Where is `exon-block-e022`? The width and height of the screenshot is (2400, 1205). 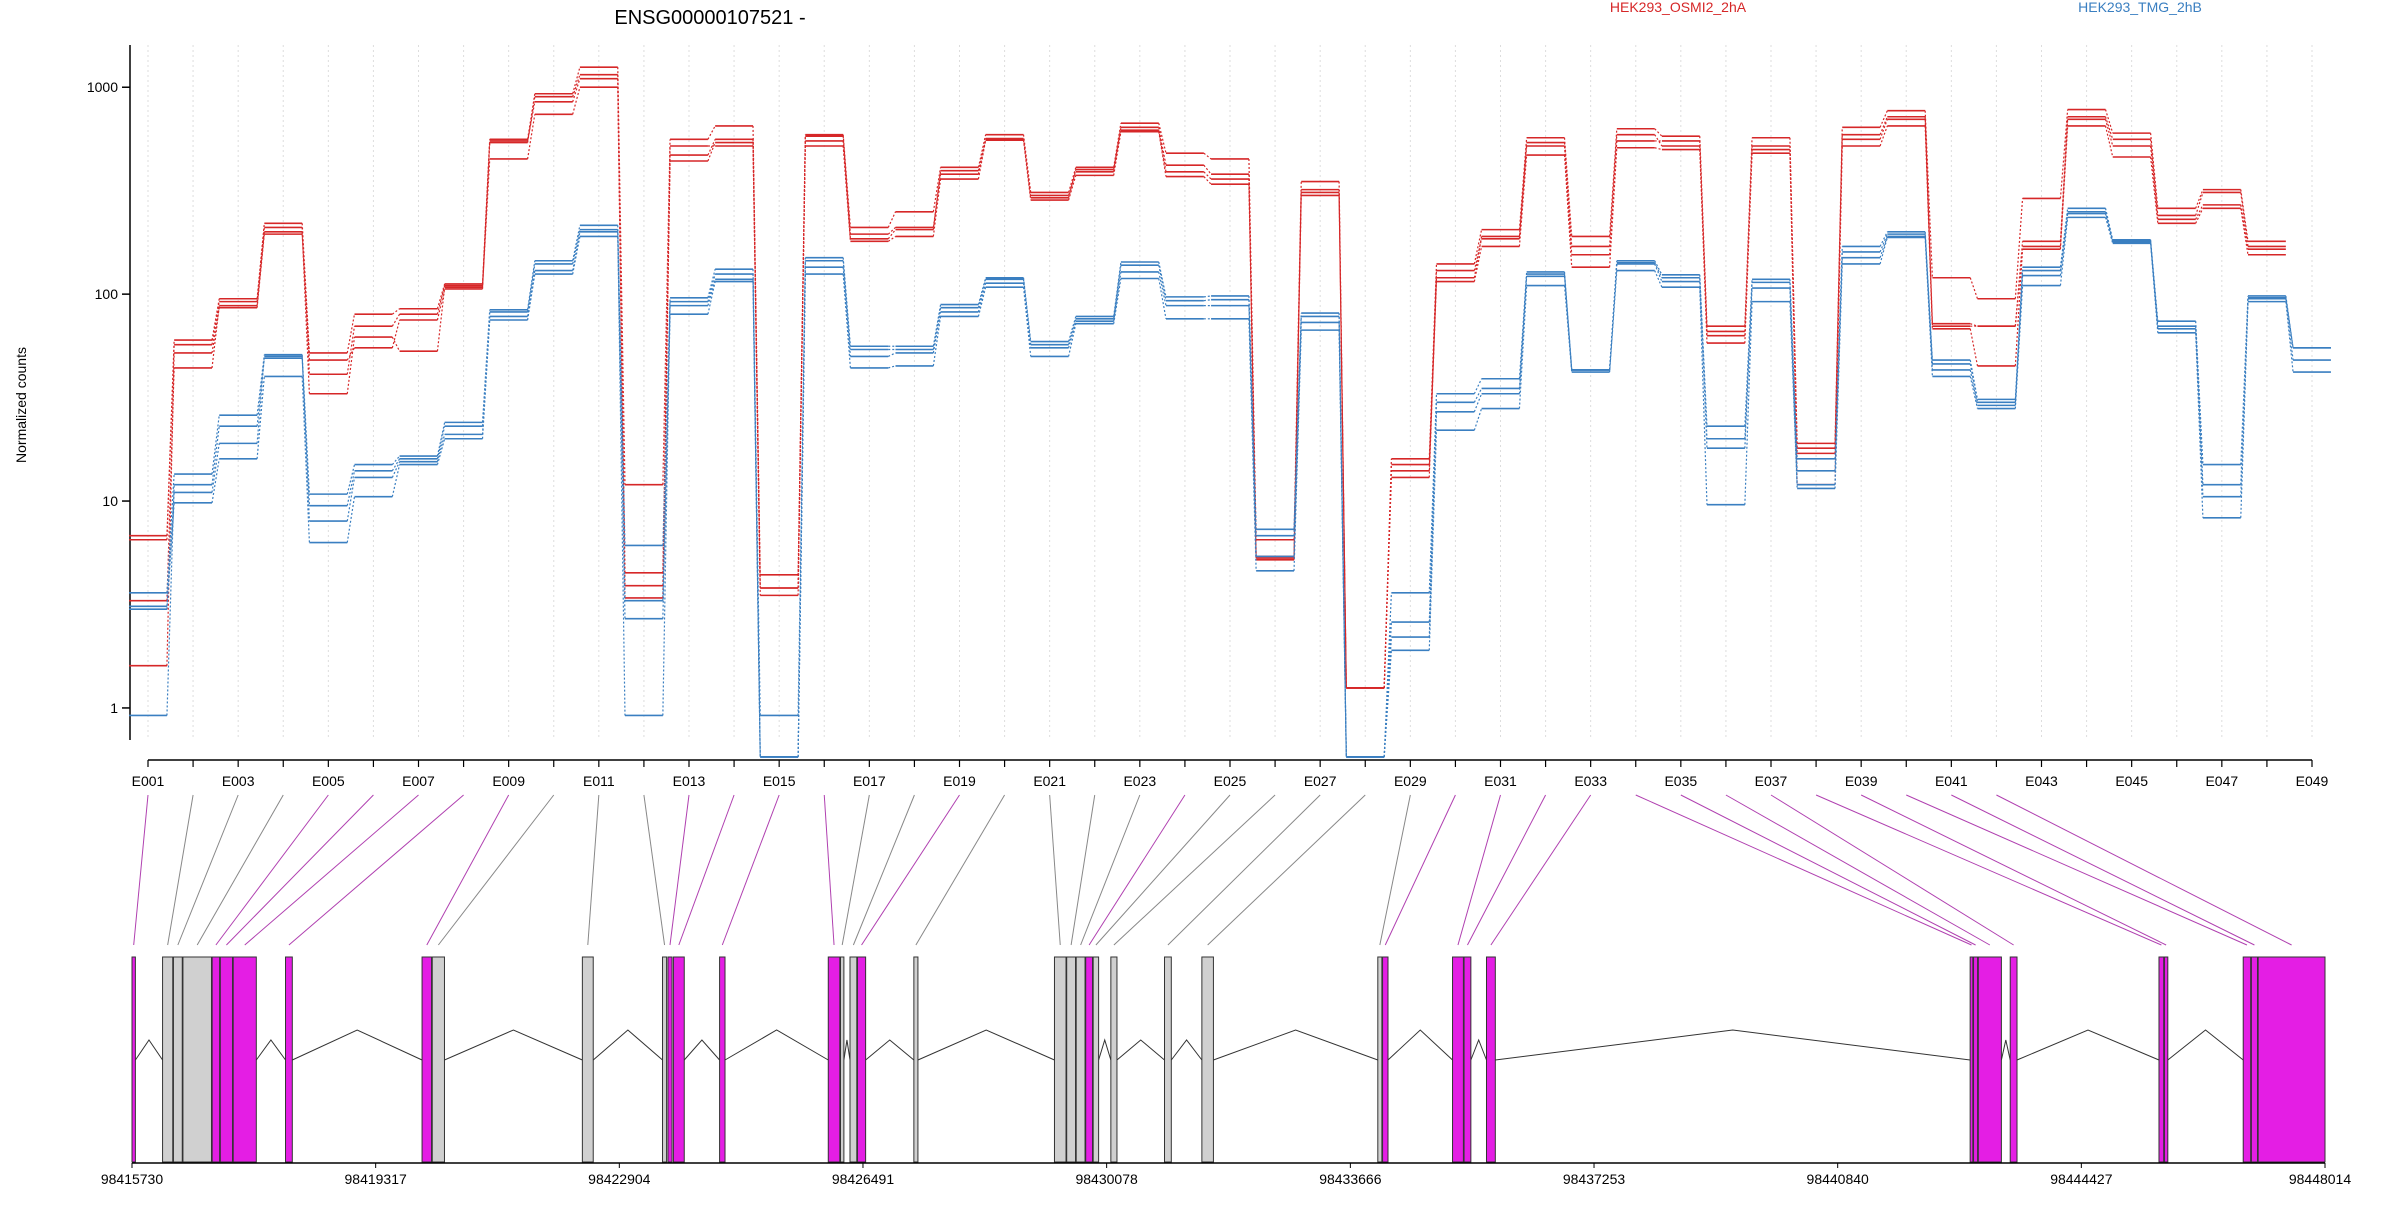 exon-block-e022 is located at coordinates (1071, 1059).